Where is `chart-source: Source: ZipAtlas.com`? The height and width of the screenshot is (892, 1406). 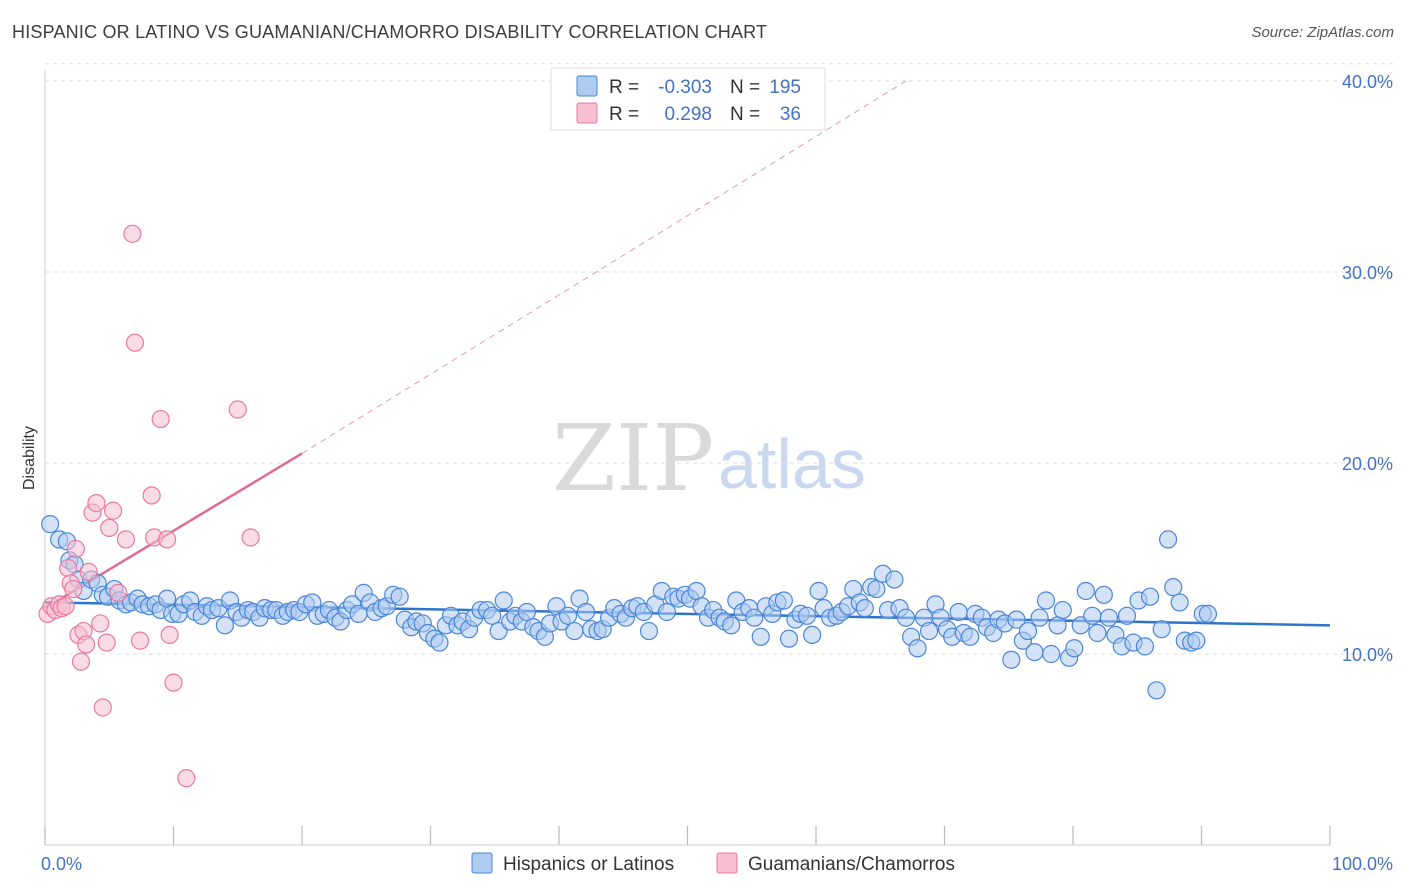
chart-source: Source: ZipAtlas.com is located at coordinates (1322, 32).